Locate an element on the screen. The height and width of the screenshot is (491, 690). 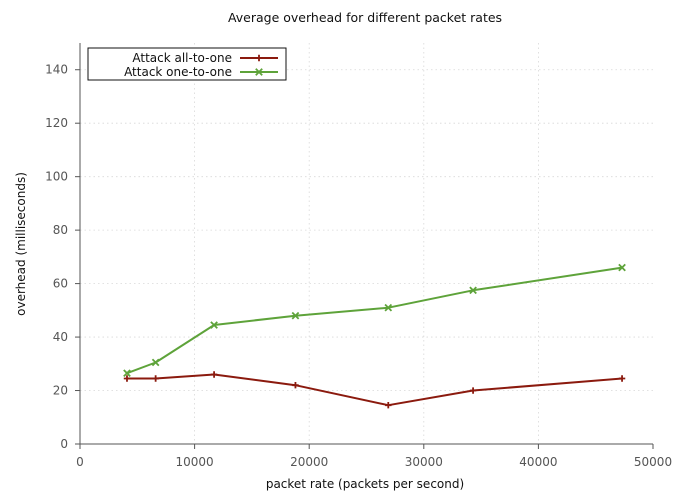
y-tick-label: 80 is located at coordinates (60, 230).